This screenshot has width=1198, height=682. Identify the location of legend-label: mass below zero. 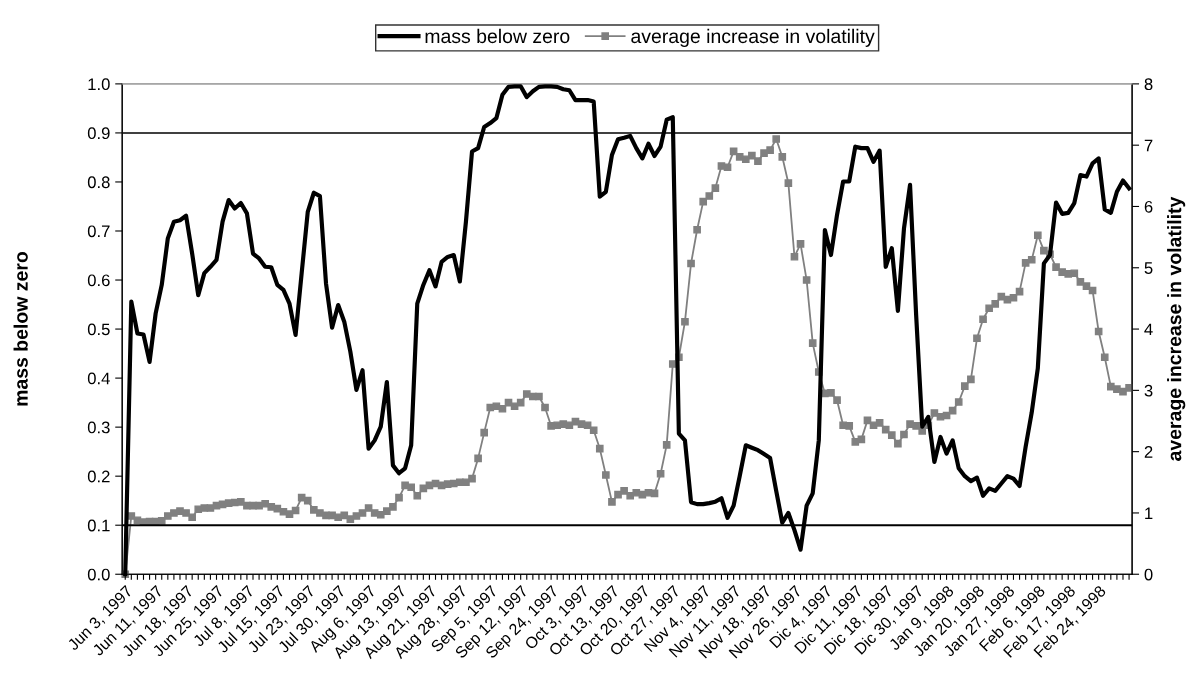
(497, 36).